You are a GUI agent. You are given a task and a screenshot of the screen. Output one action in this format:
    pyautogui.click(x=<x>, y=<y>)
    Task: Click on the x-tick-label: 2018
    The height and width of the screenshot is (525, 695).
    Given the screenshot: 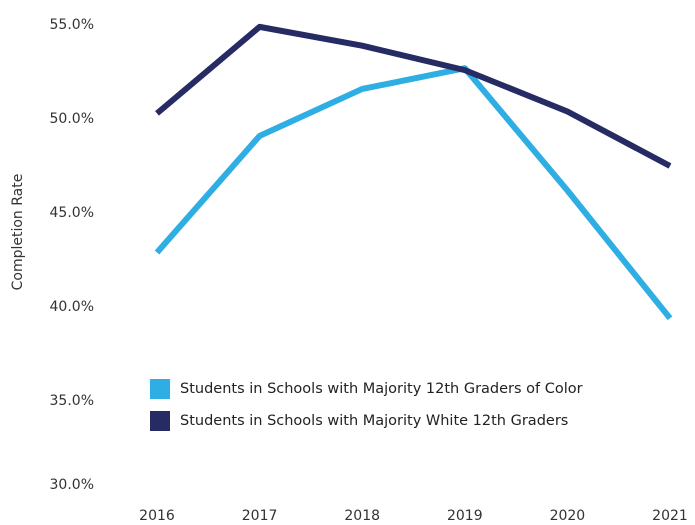 What is the action you would take?
    pyautogui.click(x=362, y=516)
    